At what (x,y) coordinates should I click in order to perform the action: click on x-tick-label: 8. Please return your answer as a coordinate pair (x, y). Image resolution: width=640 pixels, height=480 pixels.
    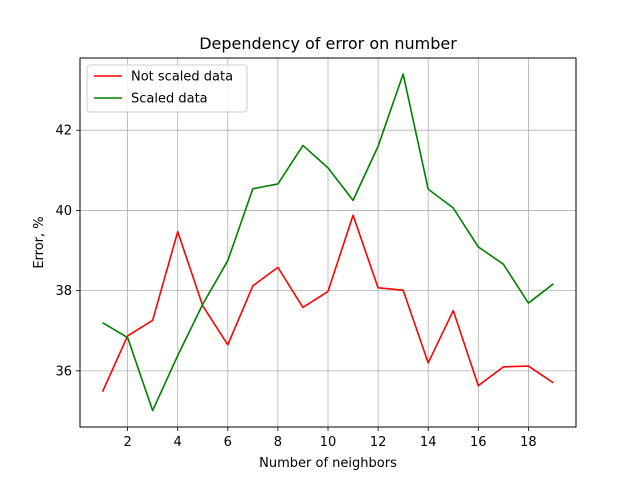
    Looking at the image, I should click on (278, 442).